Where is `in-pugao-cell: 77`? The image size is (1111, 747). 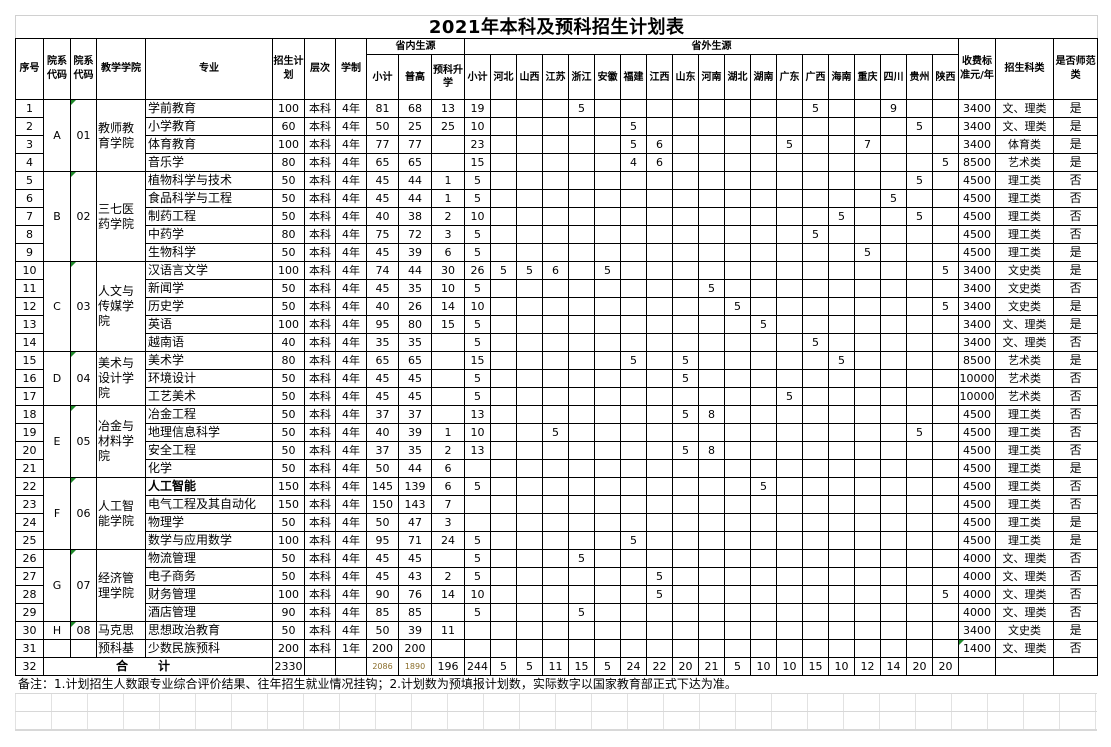
in-pugao-cell: 77 is located at coordinates (415, 144).